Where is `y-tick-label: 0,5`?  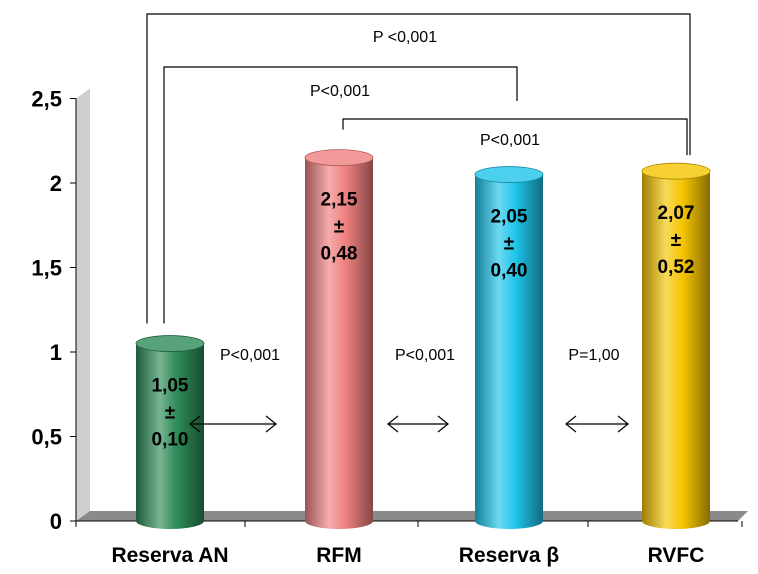
y-tick-label: 0,5 is located at coordinates (46, 437).